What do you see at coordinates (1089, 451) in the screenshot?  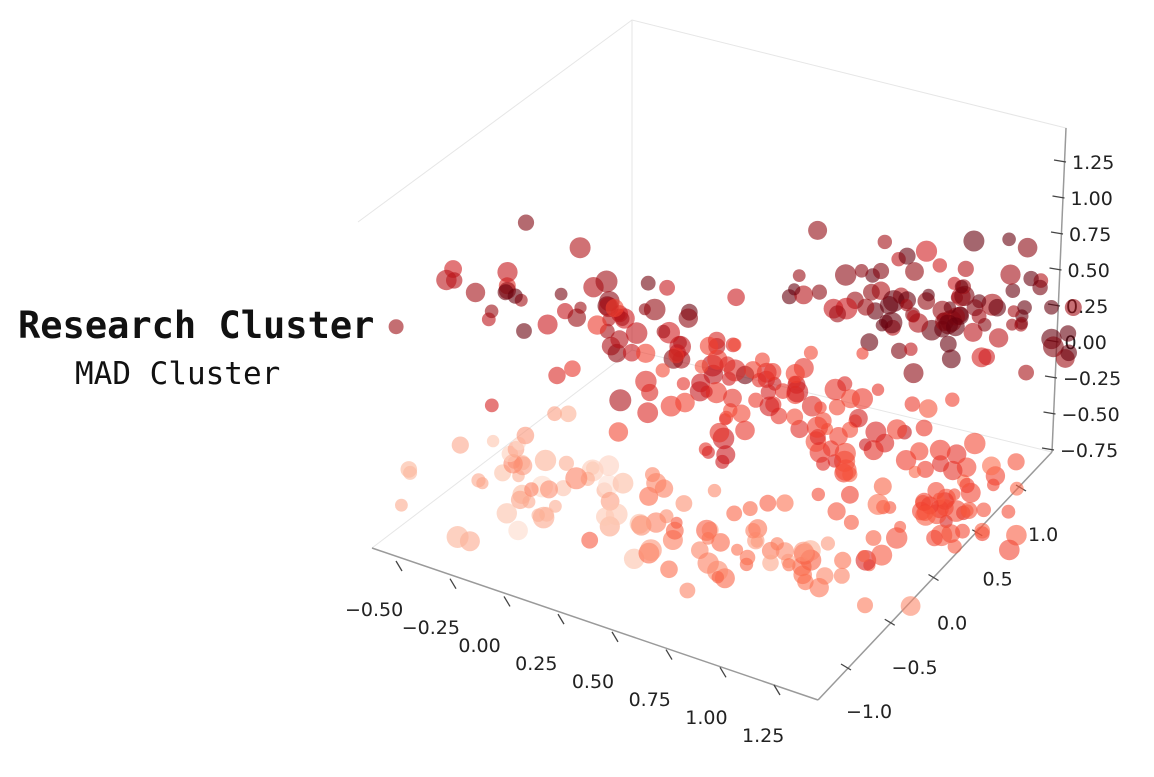 I see `z-tick-label: −0.75` at bounding box center [1089, 451].